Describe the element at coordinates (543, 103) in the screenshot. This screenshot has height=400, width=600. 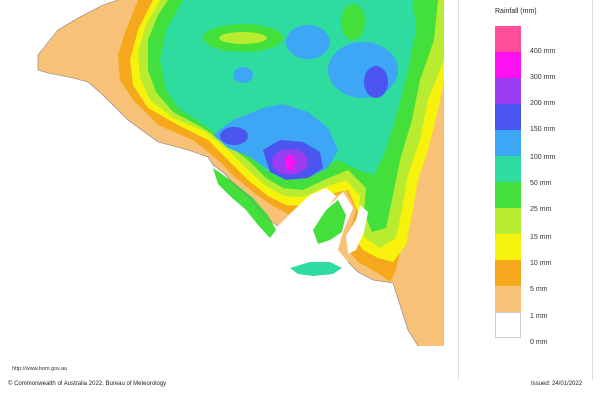
I see `legend-label-200: 200 mm` at that location.